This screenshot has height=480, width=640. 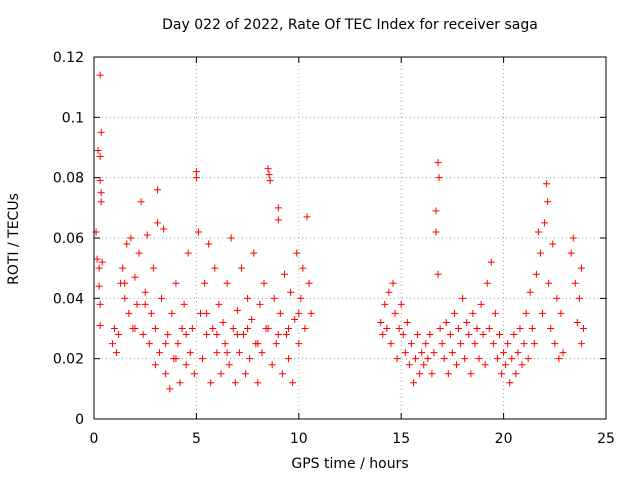 I want to click on y-tick-label: 0, so click(x=79, y=420).